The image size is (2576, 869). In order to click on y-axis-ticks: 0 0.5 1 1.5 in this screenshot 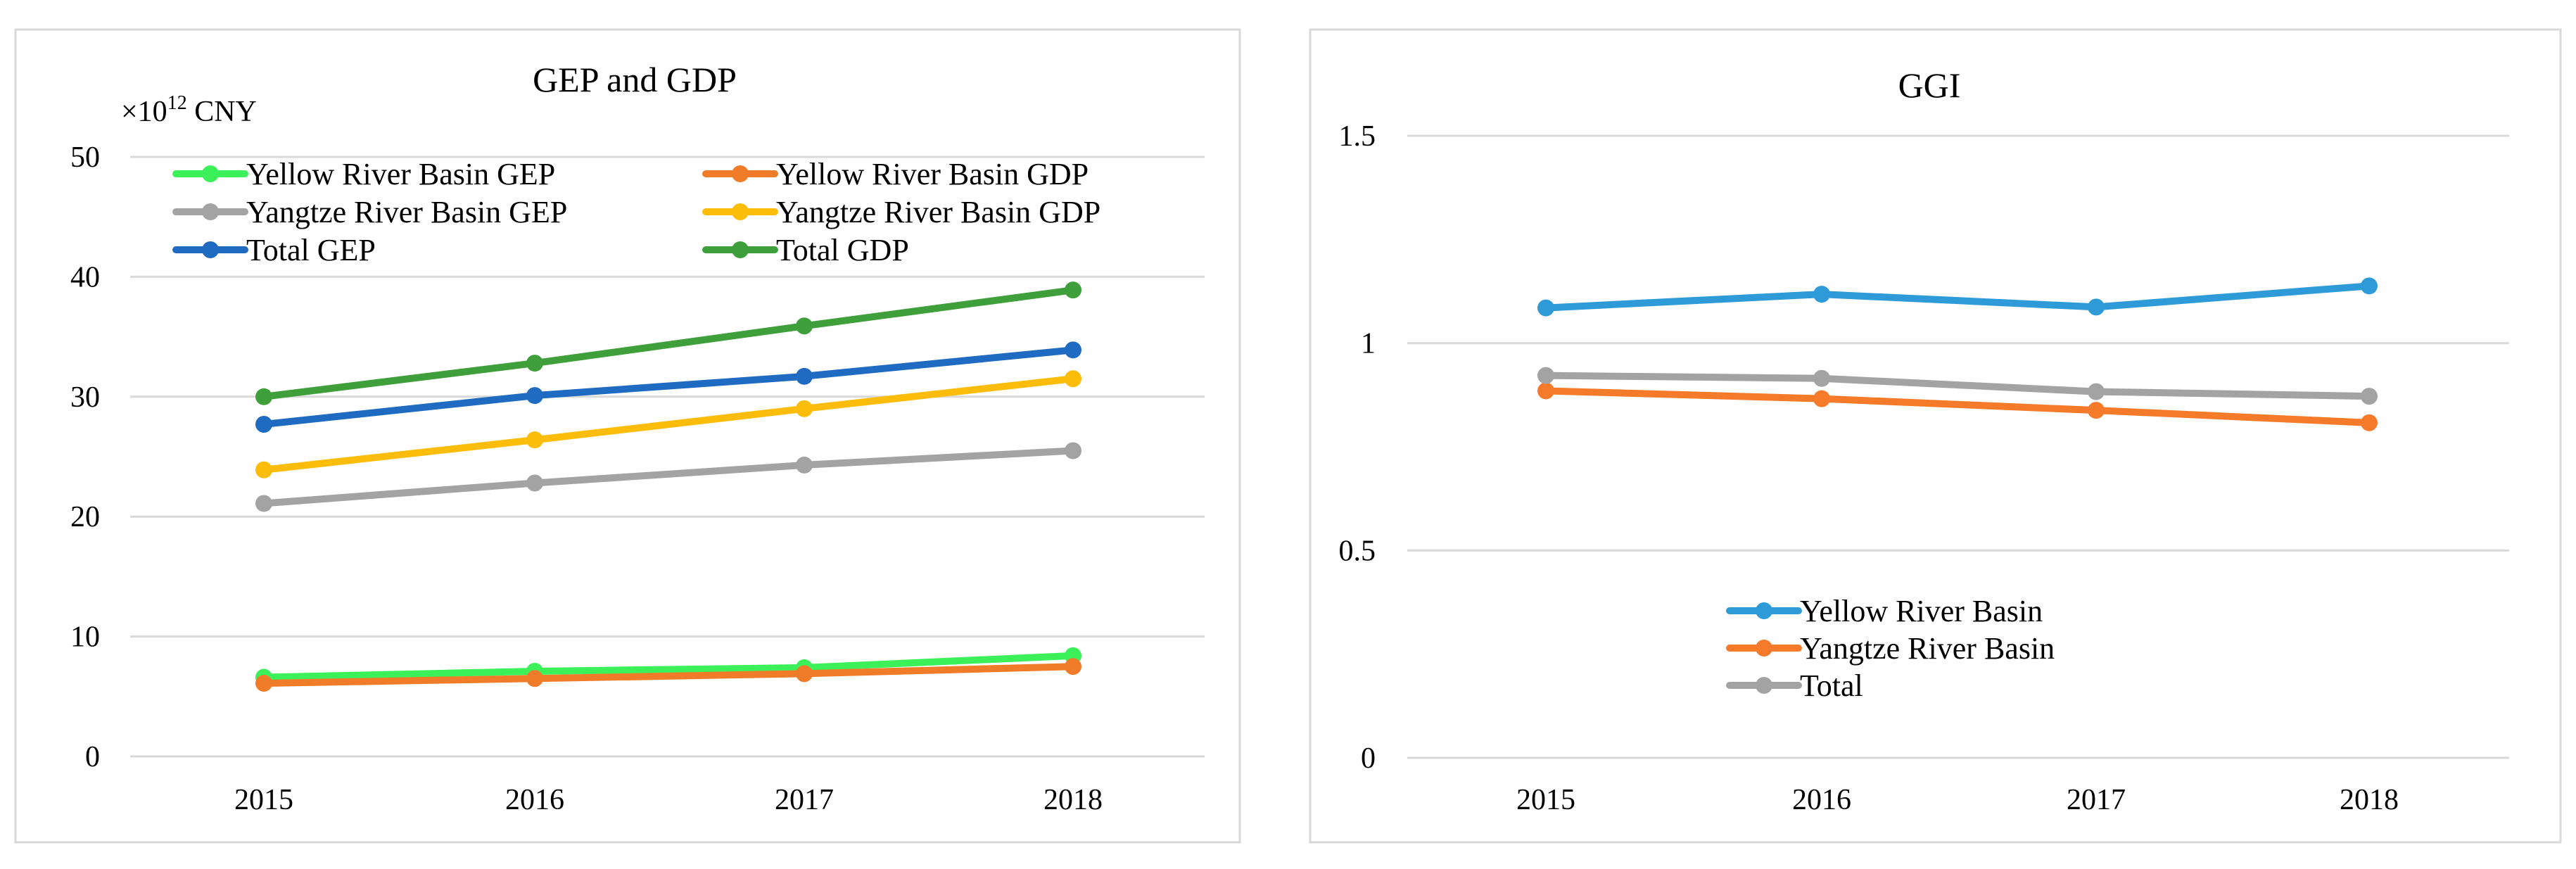, I will do `click(1357, 448)`.